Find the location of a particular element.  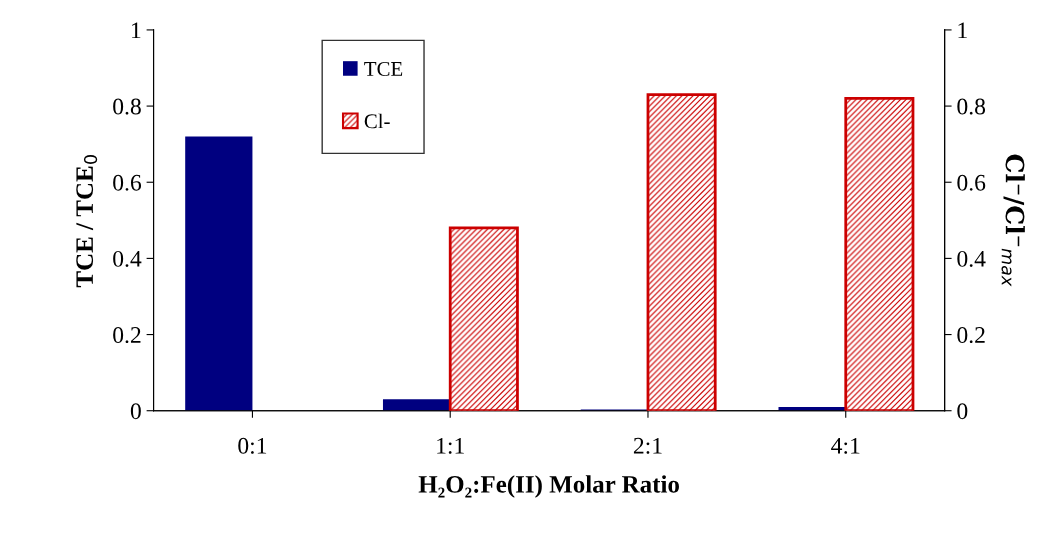

y2-tick-label: 0.6 is located at coordinates (971, 182).